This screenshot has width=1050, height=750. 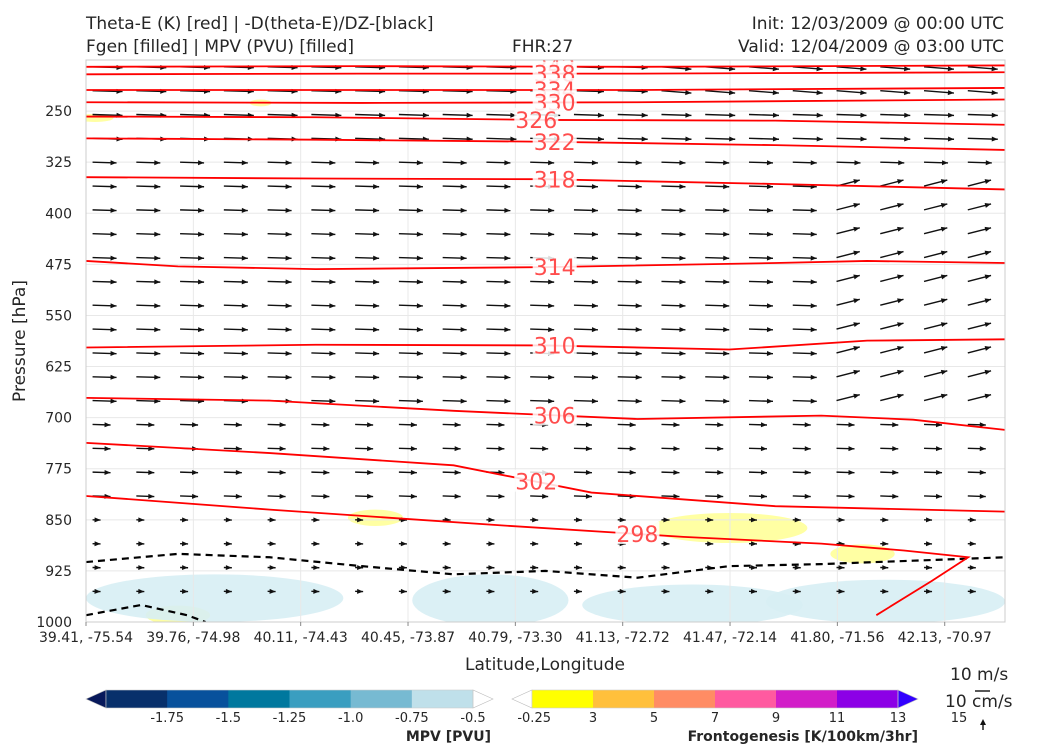 I want to click on y-tick-label: 925, so click(x=58, y=572).